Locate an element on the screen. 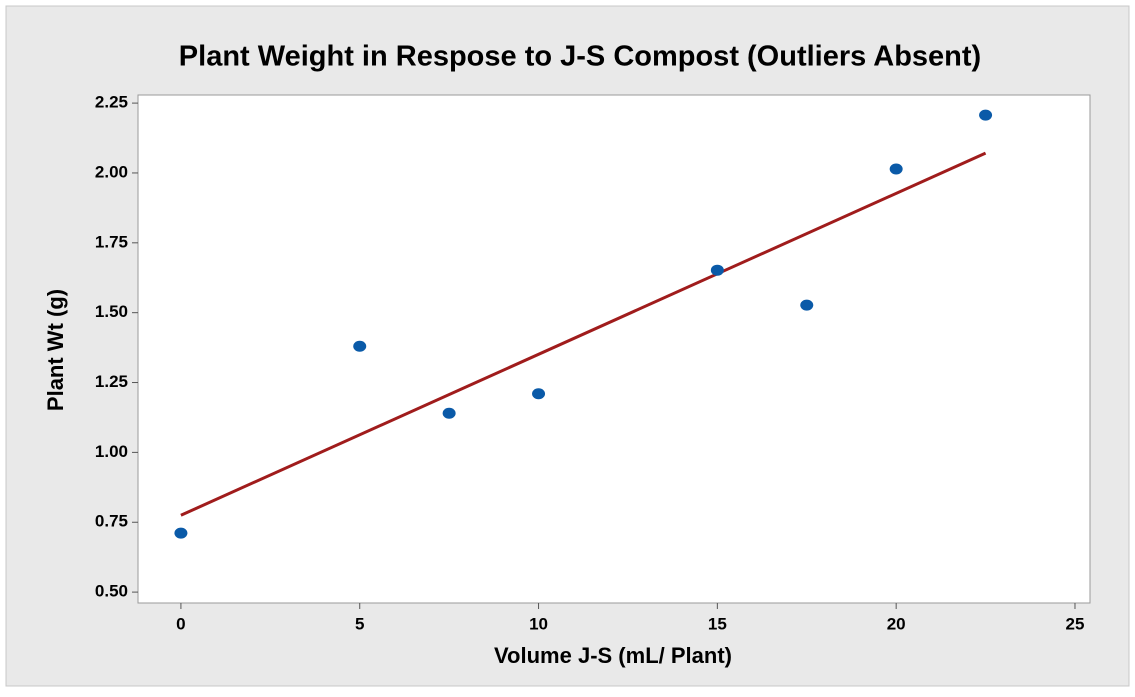  x-tick-label: 25 is located at coordinates (1075, 623).